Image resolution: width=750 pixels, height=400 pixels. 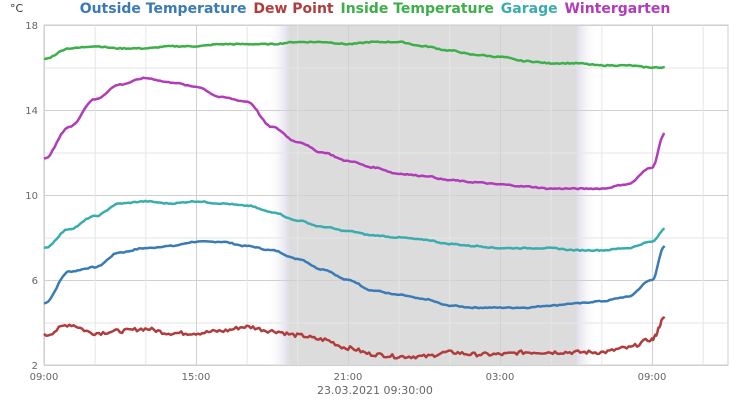 What do you see at coordinates (375, 390) in the screenshot?
I see `timestamp-footer: 23.03.2021 09:30:00` at bounding box center [375, 390].